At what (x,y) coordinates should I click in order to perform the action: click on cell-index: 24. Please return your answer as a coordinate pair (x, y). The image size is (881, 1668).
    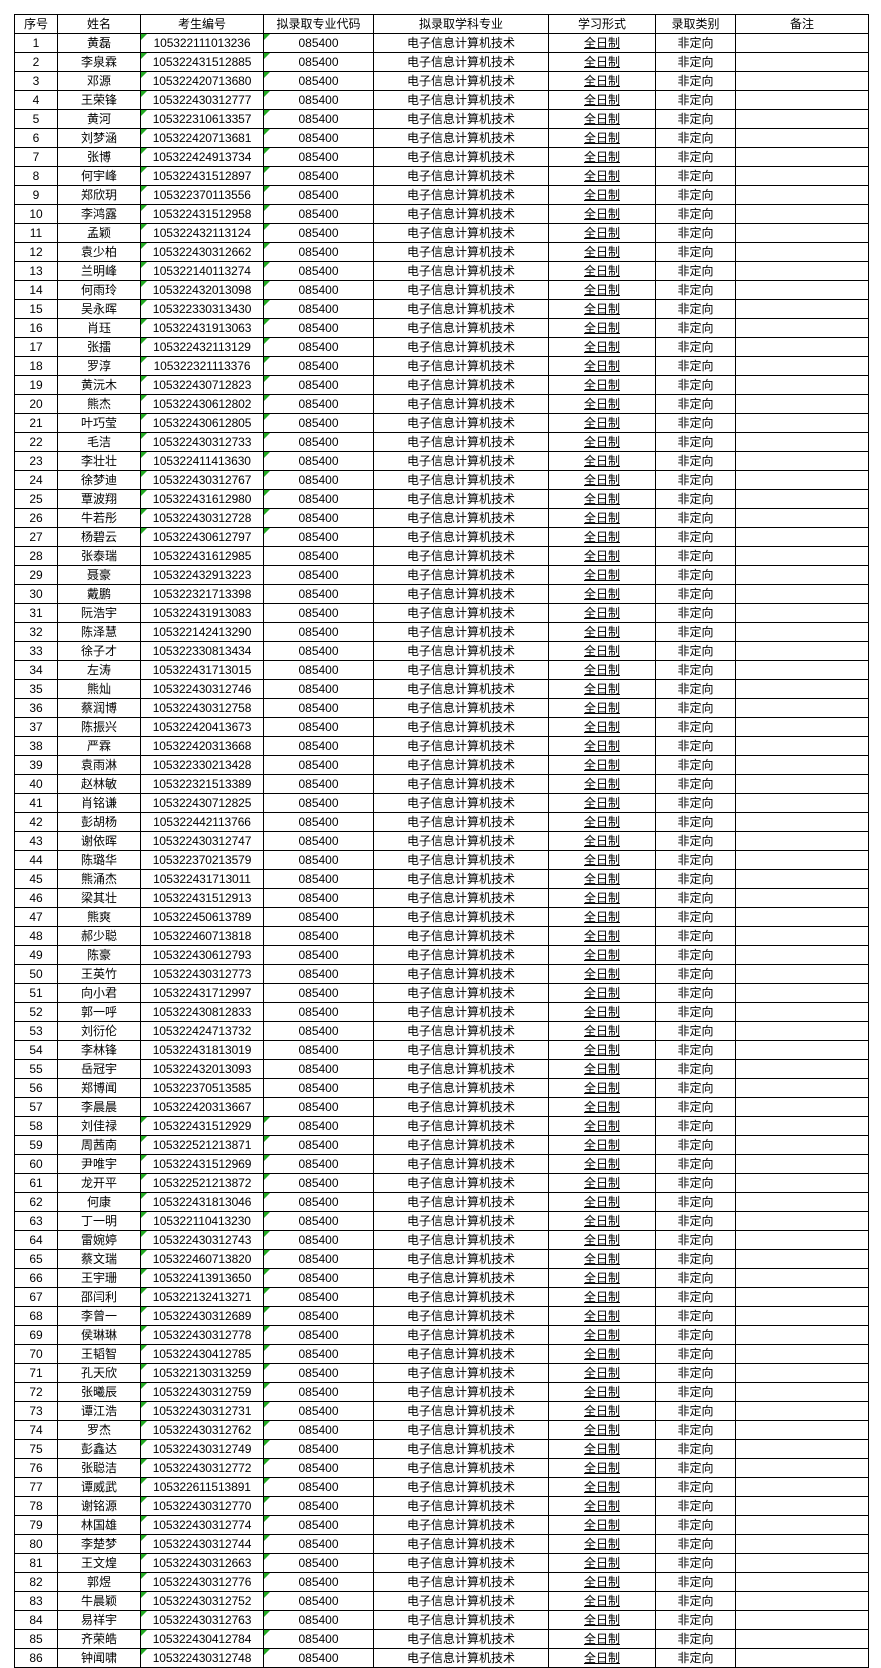
    Looking at the image, I should click on (36, 480).